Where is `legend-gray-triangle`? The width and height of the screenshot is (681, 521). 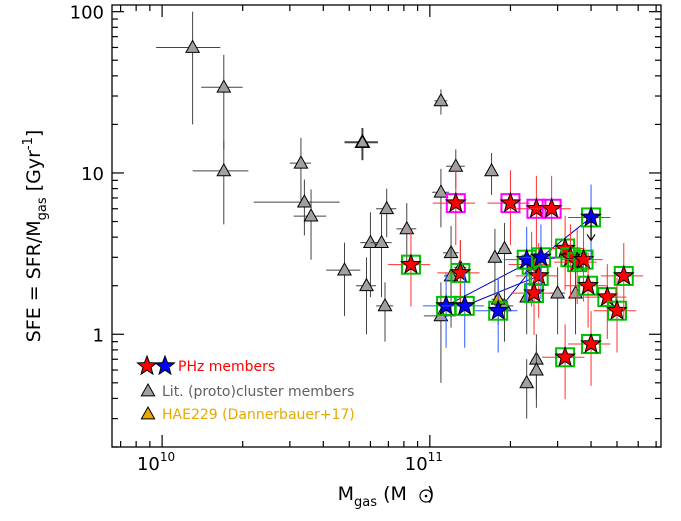 legend-gray-triangle is located at coordinates (148, 389).